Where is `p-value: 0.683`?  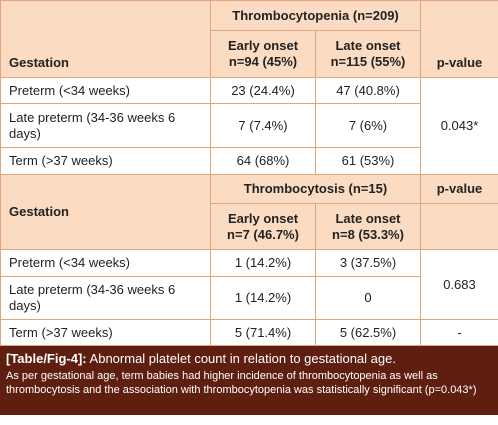 p-value: 0.683 is located at coordinates (459, 284).